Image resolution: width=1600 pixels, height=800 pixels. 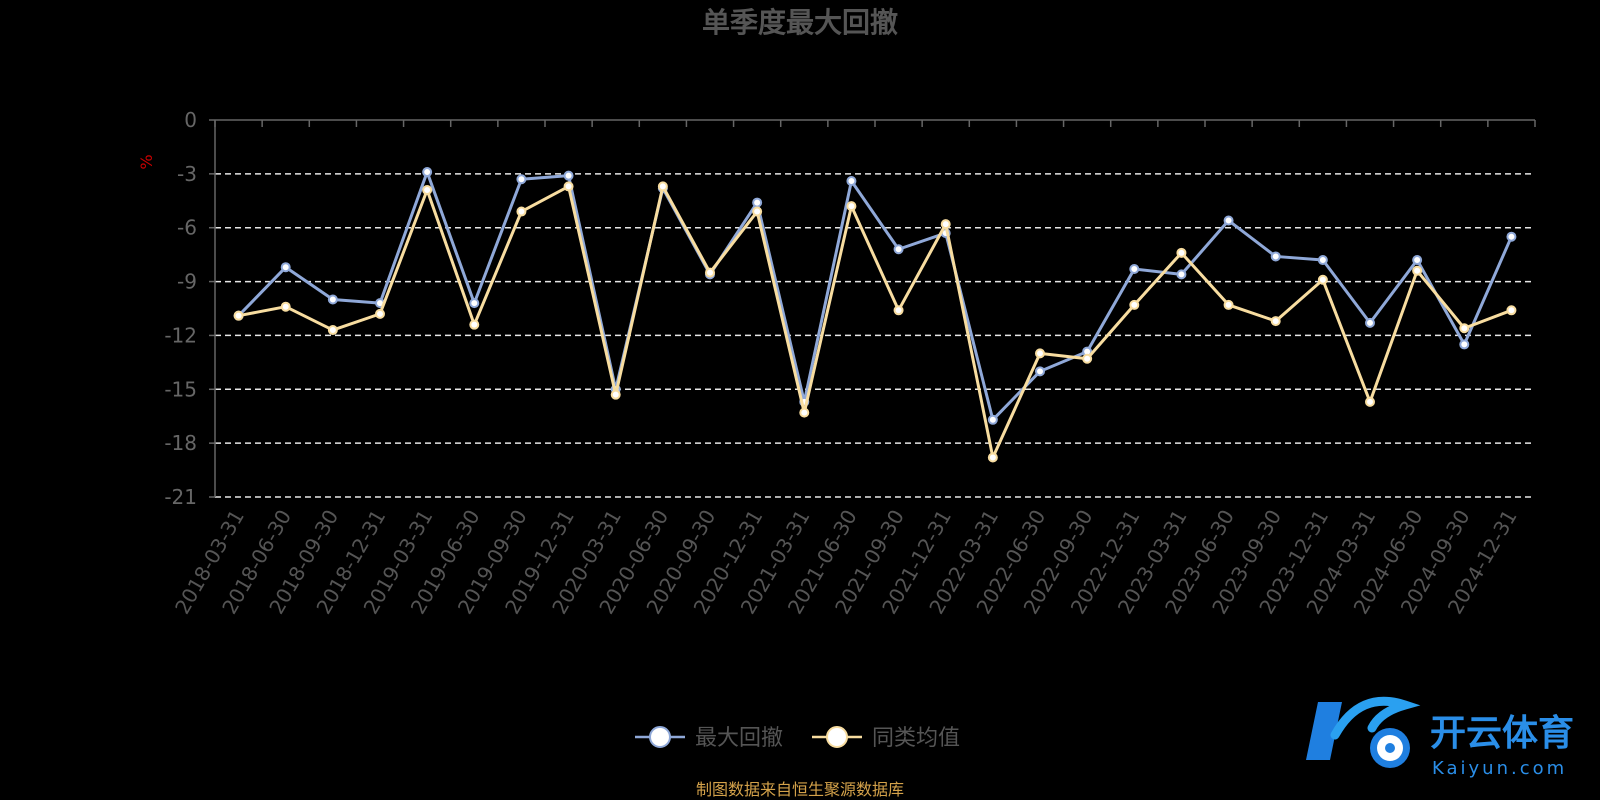 I want to click on y-tick-label: -12, so click(x=180, y=335).